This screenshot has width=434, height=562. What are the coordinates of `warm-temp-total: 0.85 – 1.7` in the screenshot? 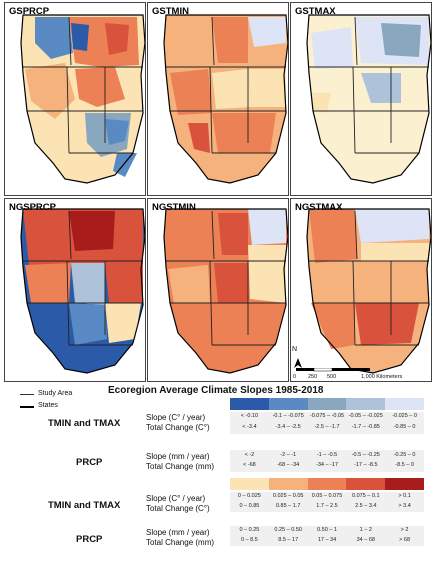 It's located at (288, 506).